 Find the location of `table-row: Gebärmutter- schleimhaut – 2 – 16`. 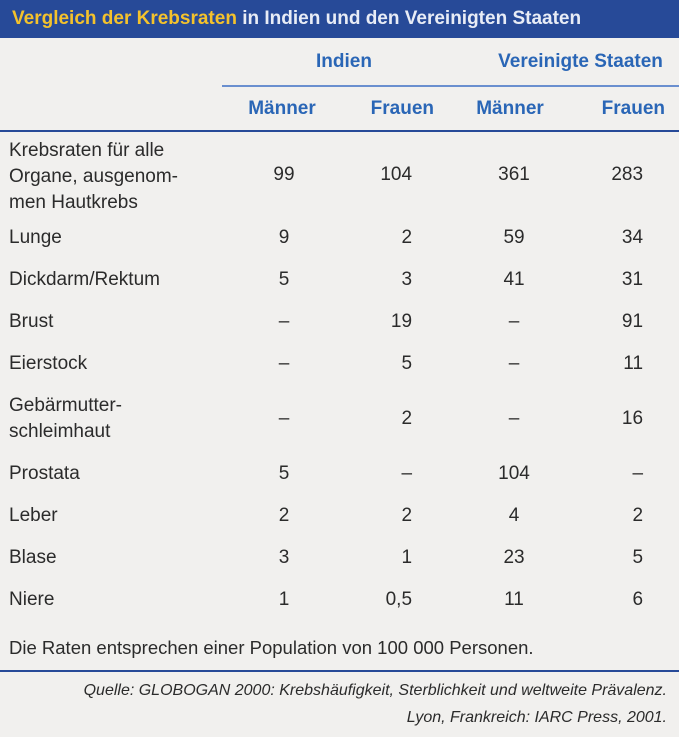

table-row: Gebärmutter- schleimhaut – 2 – 16 is located at coordinates (339, 419).